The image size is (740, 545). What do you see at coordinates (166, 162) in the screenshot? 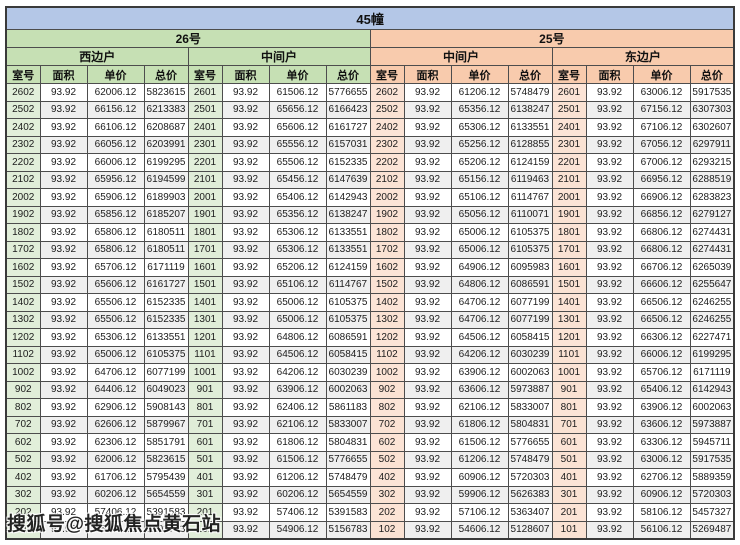
I see `total-price-cell: 6199295` at bounding box center [166, 162].